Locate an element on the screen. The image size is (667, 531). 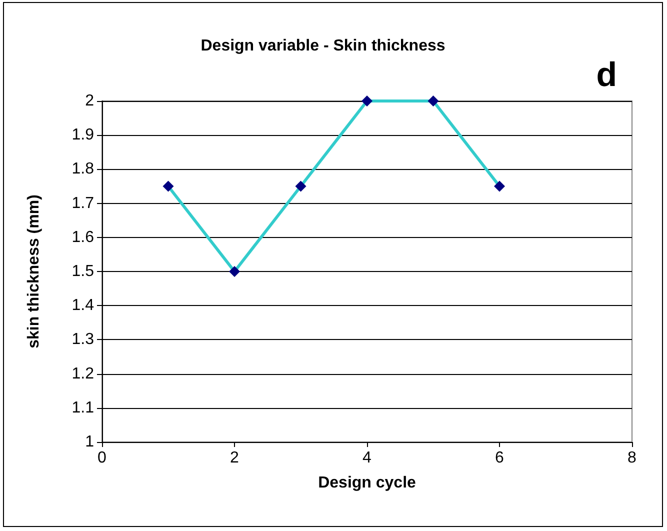
y-tick-label: 1.7 is located at coordinates (83, 203).